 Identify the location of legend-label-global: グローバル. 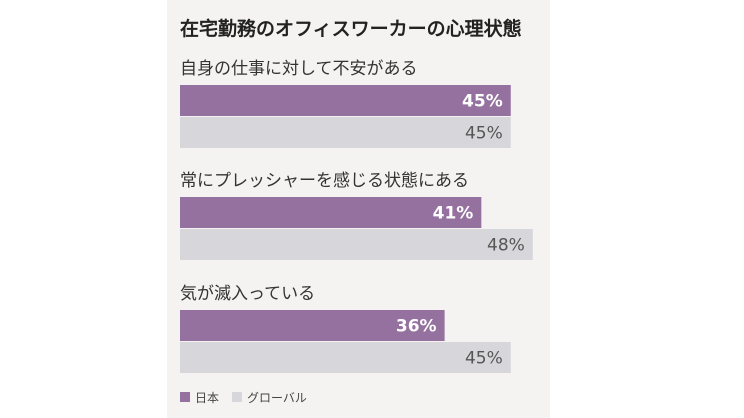
(277, 398).